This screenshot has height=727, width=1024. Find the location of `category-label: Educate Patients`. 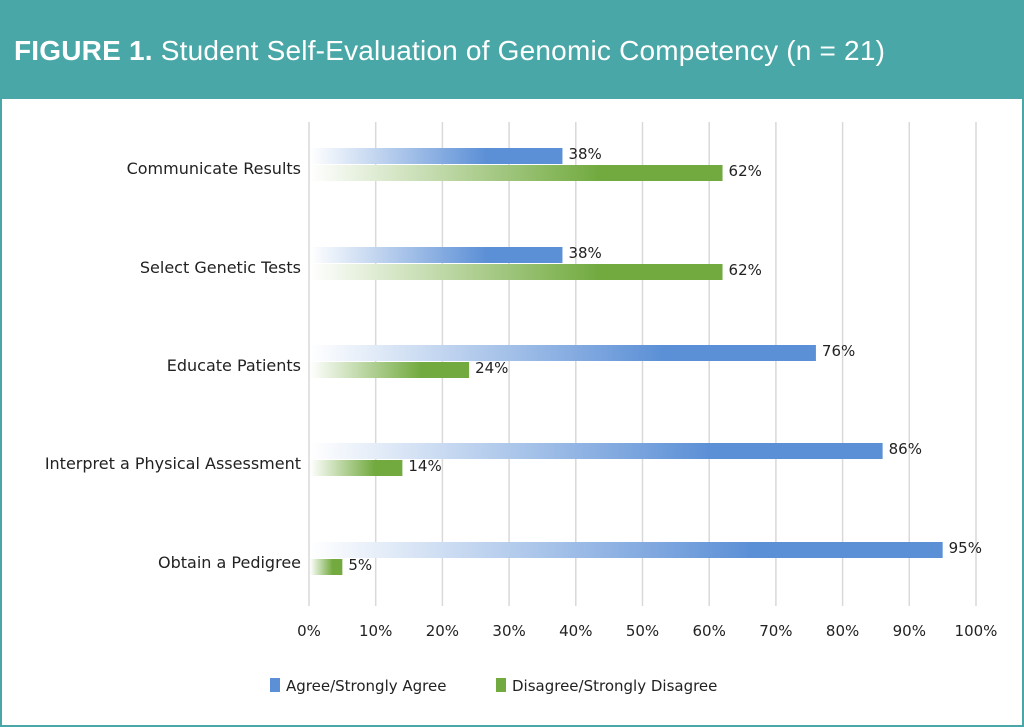

category-label: Educate Patients is located at coordinates (234, 365).